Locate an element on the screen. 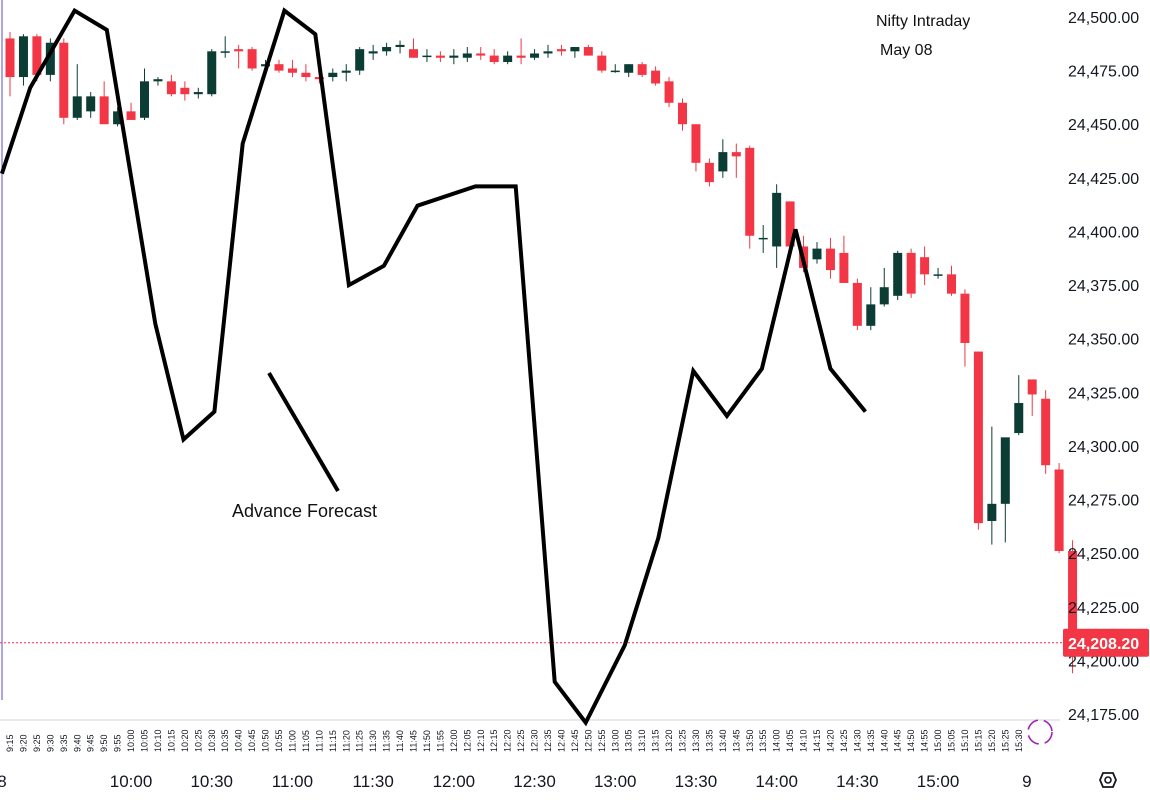 The image size is (1150, 800). minor-time-label: 12:50 is located at coordinates (588, 740).